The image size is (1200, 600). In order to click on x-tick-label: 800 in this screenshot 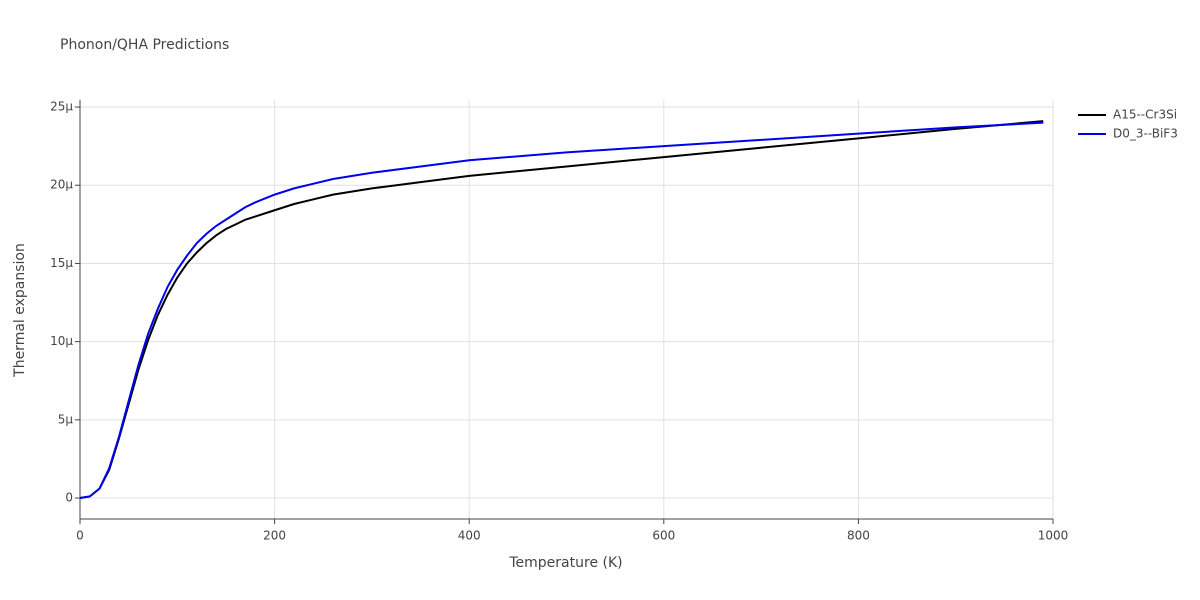, I will do `click(858, 536)`.